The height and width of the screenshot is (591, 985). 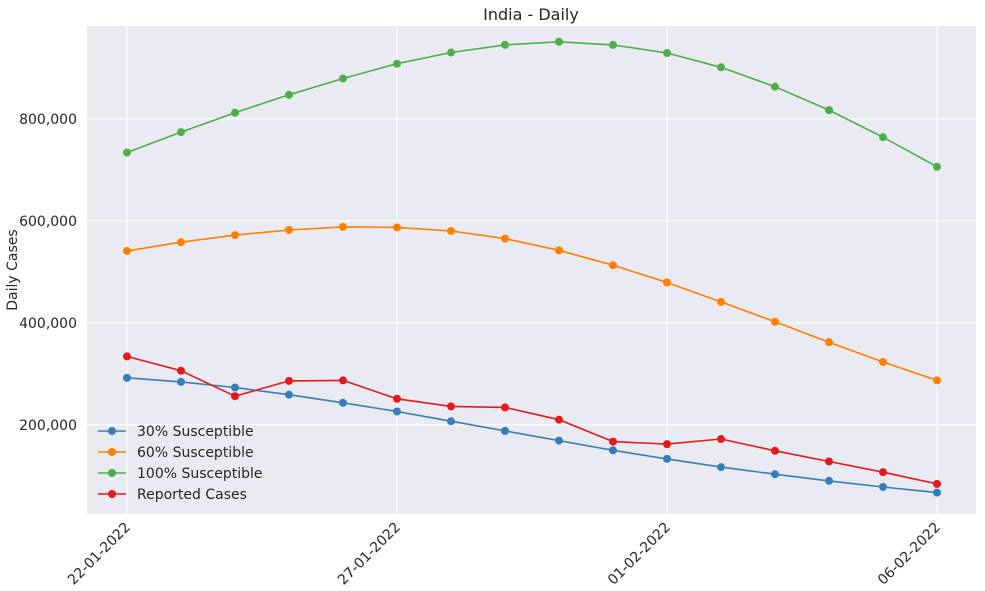 What do you see at coordinates (195, 432) in the screenshot?
I see `legend-label: 30% Susceptible` at bounding box center [195, 432].